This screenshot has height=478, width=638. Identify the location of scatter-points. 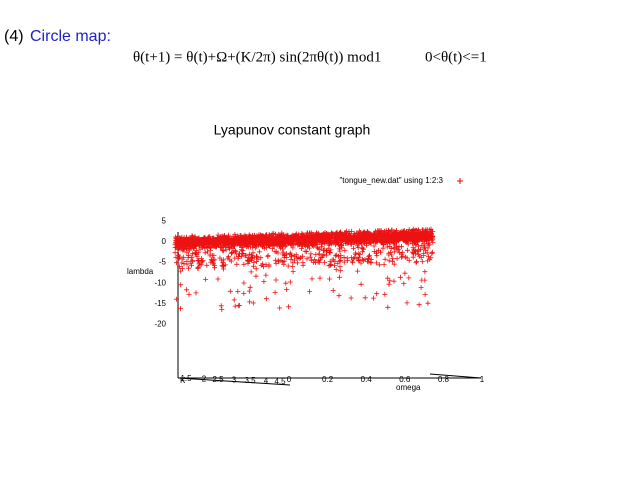
(304, 269).